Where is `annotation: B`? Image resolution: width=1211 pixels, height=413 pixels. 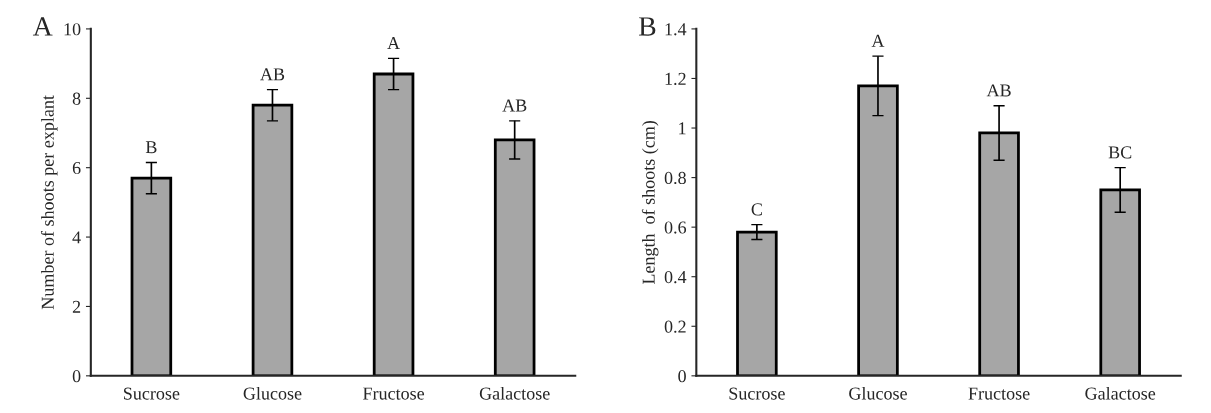
annotation: B is located at coordinates (151, 147).